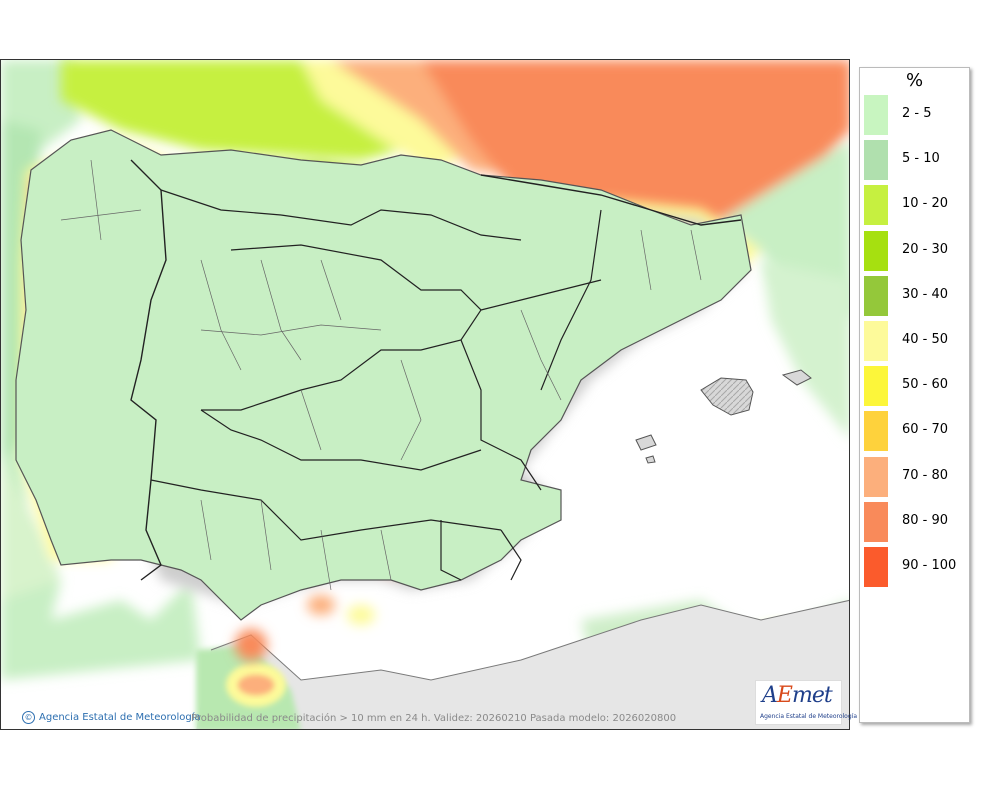  I want to click on legend-label: 80 - 90, so click(925, 520).